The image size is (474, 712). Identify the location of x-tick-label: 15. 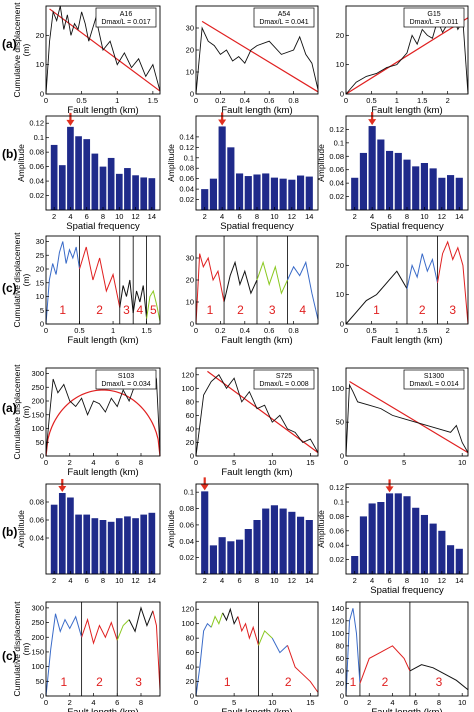
(310, 702).